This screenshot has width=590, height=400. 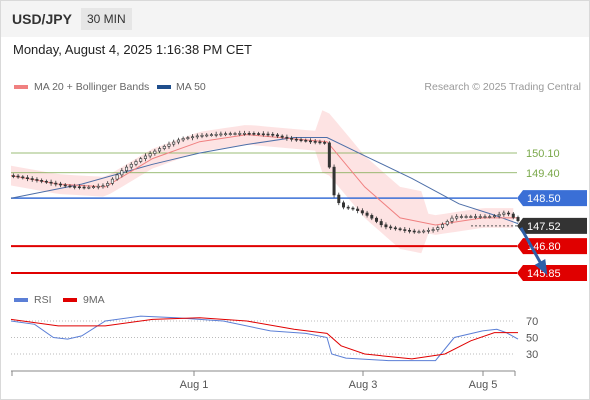 What do you see at coordinates (42, 19) in the screenshot?
I see `symbol-label: USD/JPY` at bounding box center [42, 19].